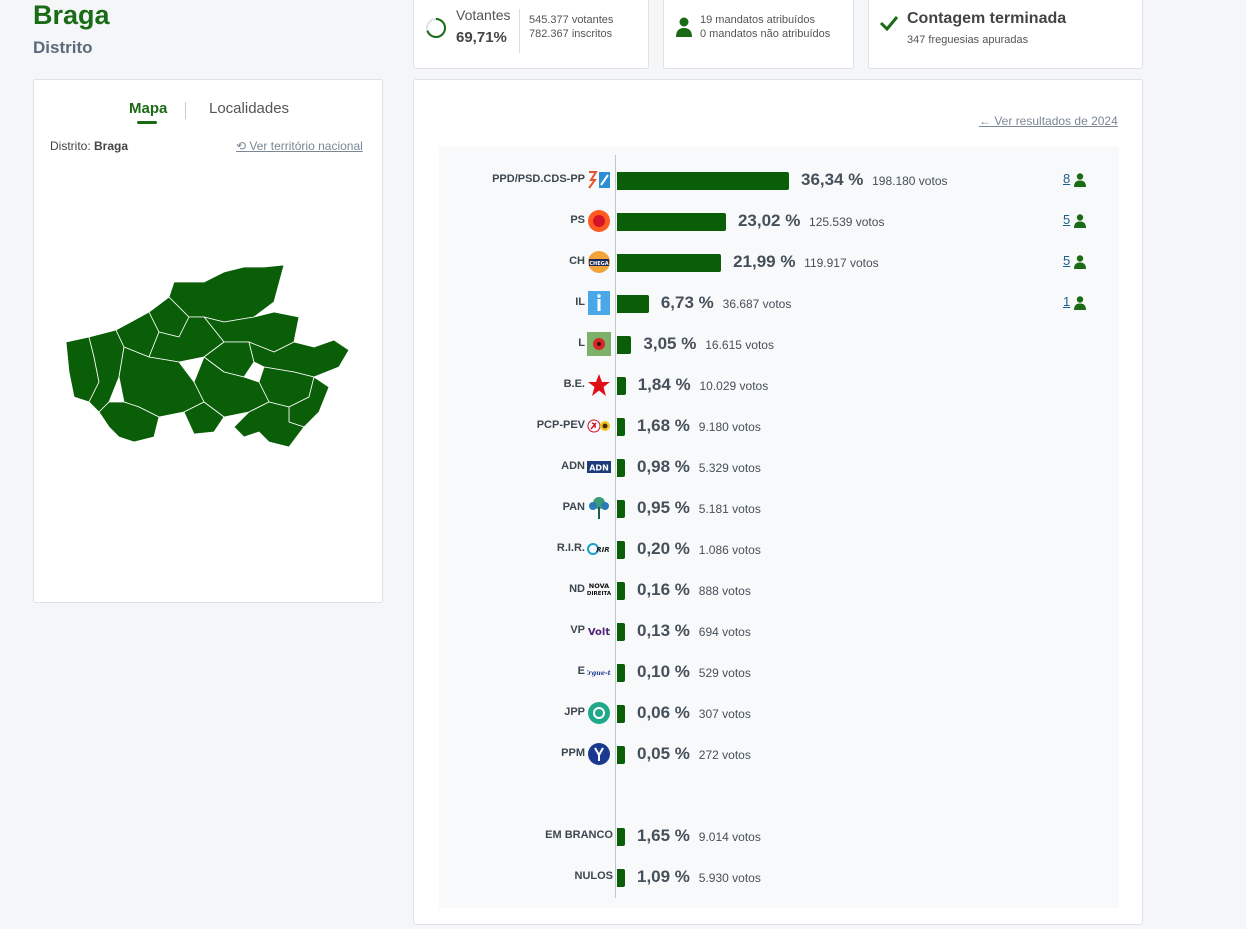 Image resolution: width=1246 pixels, height=929 pixels. Describe the element at coordinates (599, 632) in the screenshot. I see `svg-text: Volt` at that location.